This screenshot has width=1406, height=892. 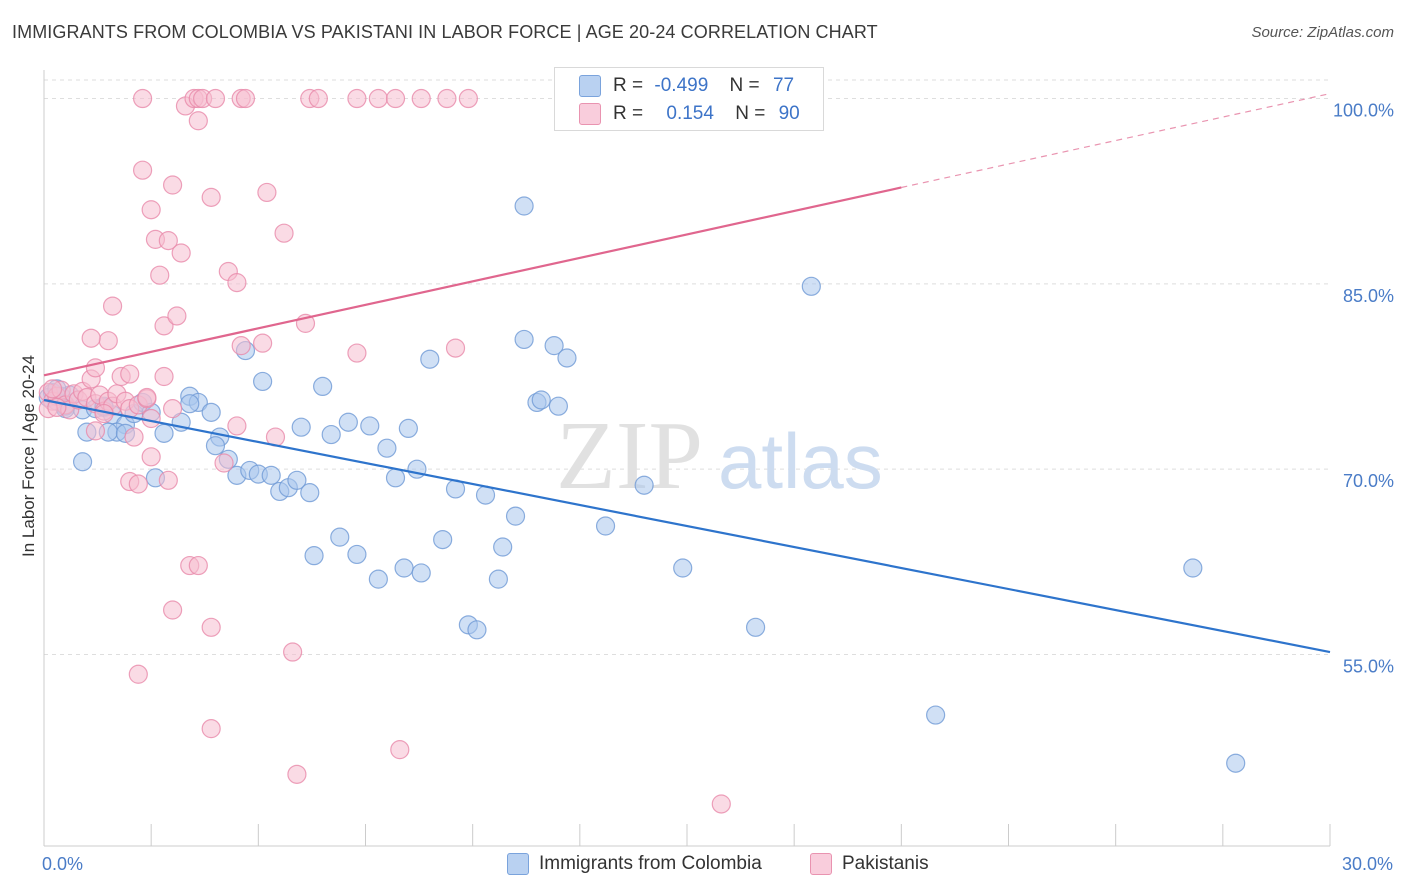 I want to click on trend-line-pakistanis-extension, so click(x=1116, y=141).